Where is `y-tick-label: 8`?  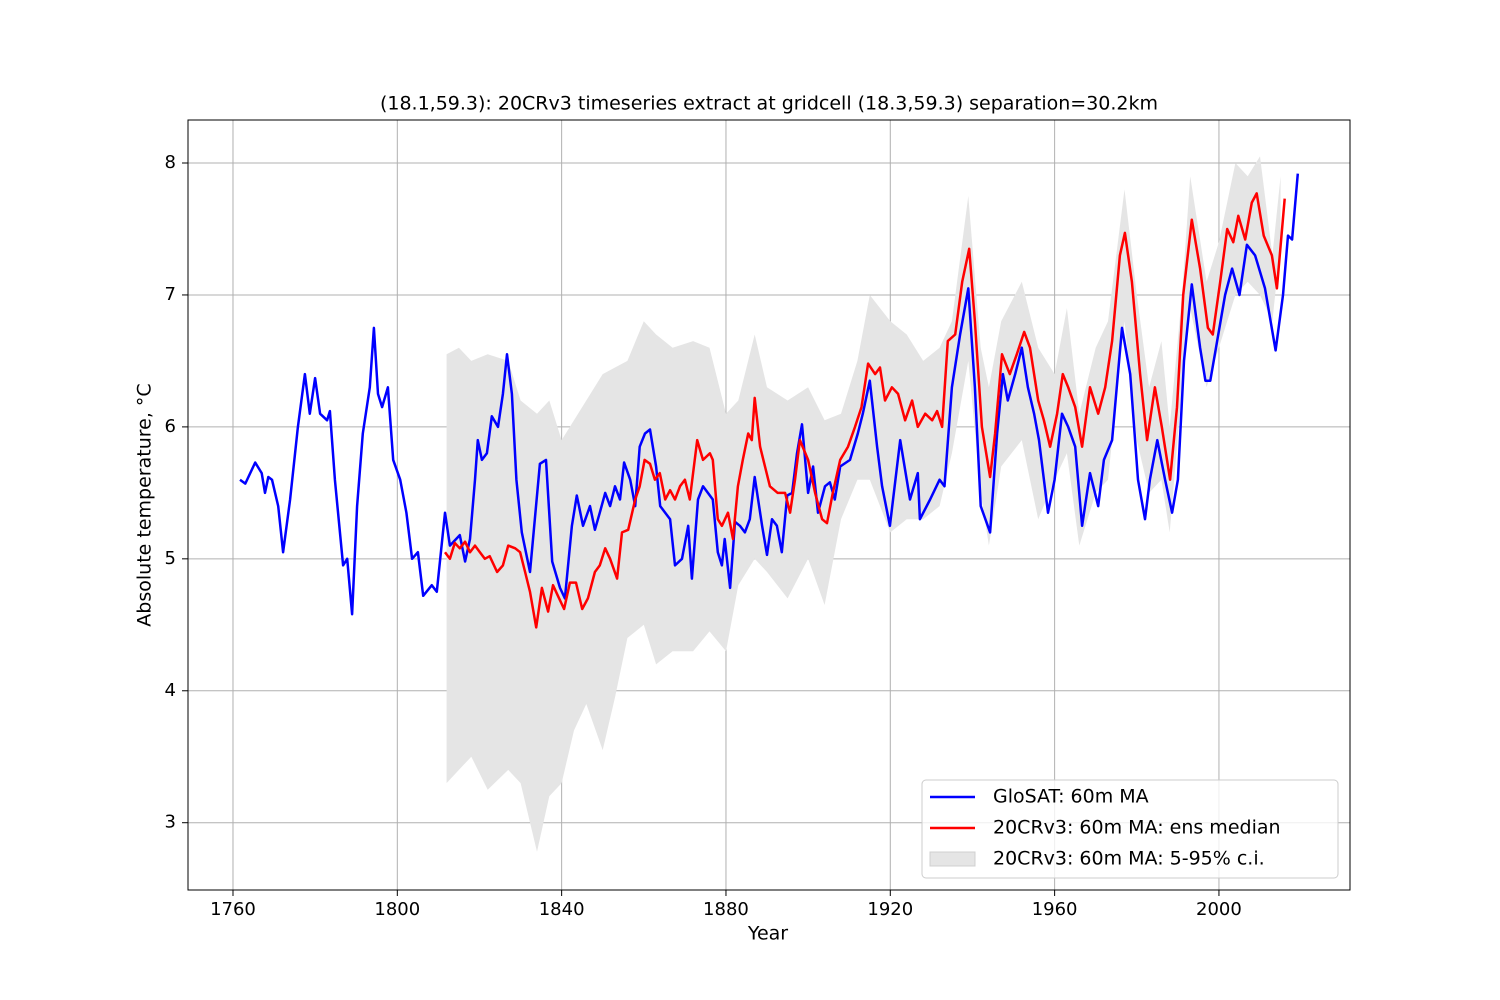
y-tick-label: 8 is located at coordinates (170, 162).